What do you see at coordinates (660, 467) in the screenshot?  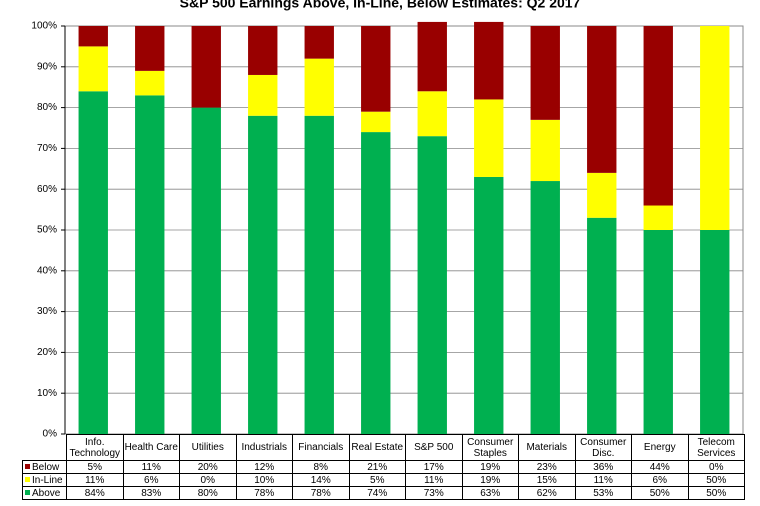 I see `value-label: 44%` at bounding box center [660, 467].